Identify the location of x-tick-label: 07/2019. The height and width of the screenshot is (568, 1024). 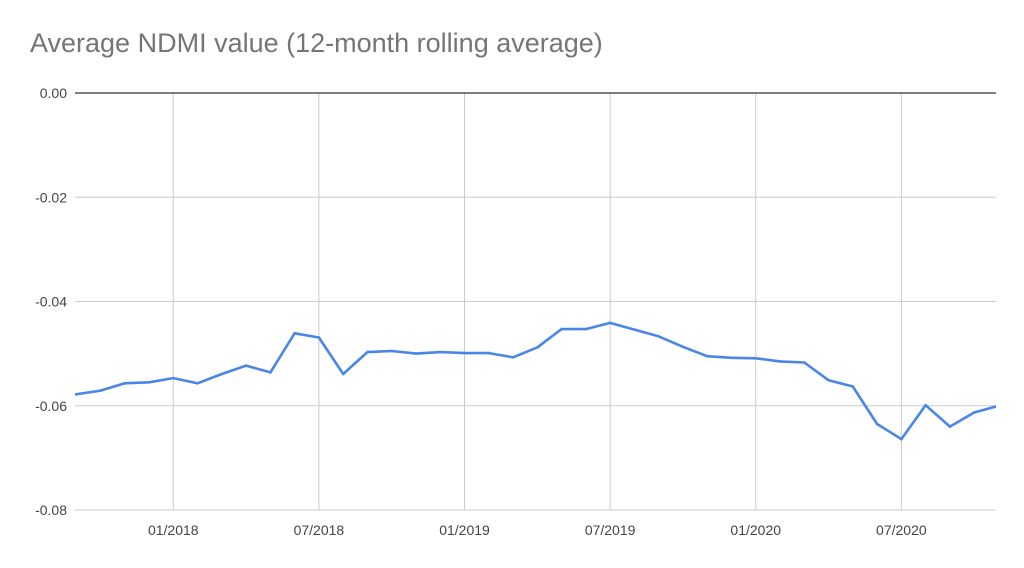
(610, 530).